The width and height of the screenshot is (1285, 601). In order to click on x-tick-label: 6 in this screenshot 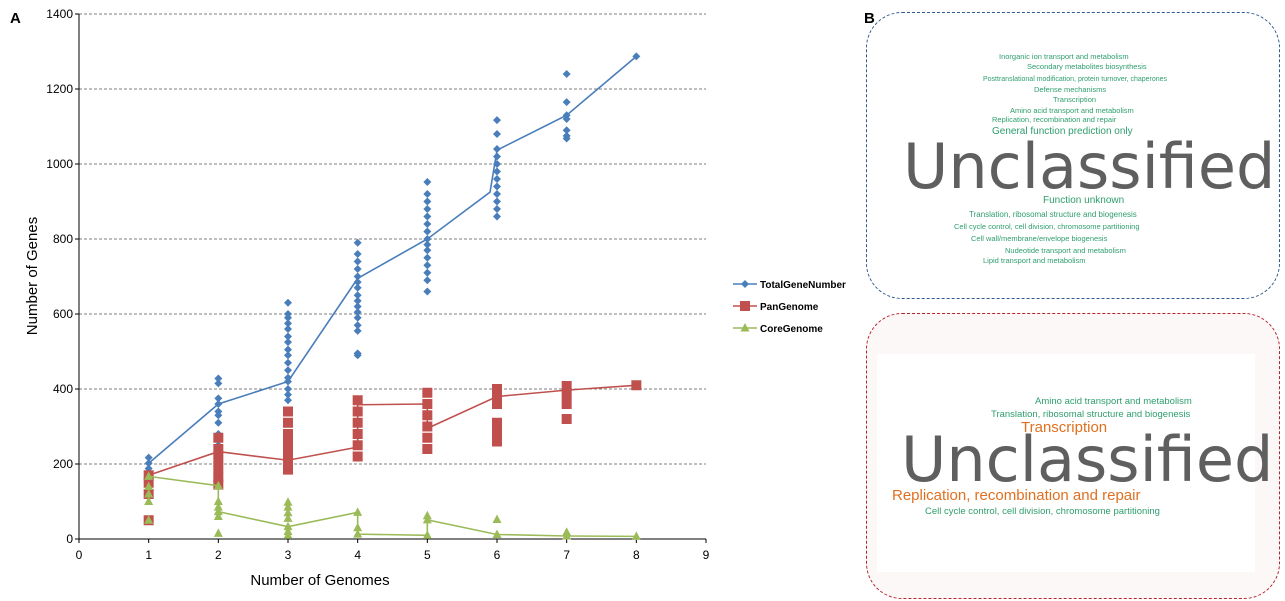, I will do `click(497, 555)`.